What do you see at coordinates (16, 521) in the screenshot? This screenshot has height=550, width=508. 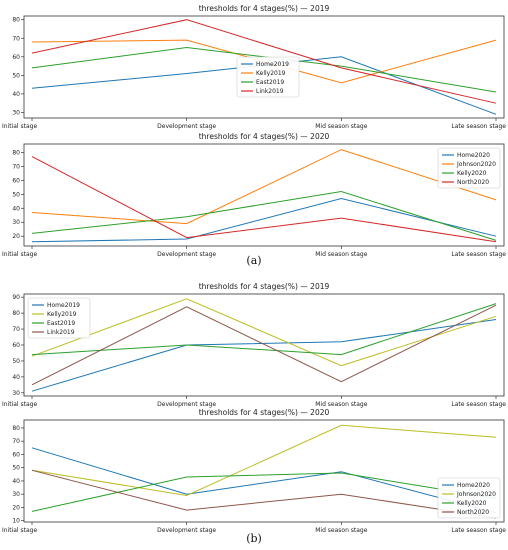 I see `y-tick-label: 10` at bounding box center [16, 521].